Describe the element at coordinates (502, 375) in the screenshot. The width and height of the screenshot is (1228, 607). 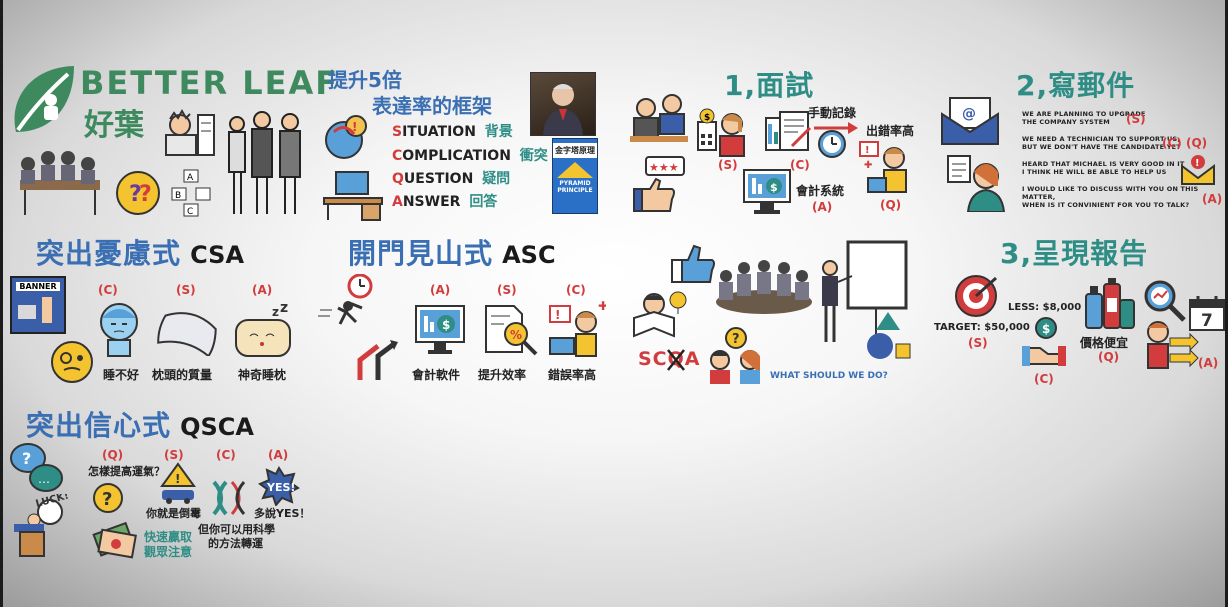
I see `asc-caption-s: 提升效率` at that location.